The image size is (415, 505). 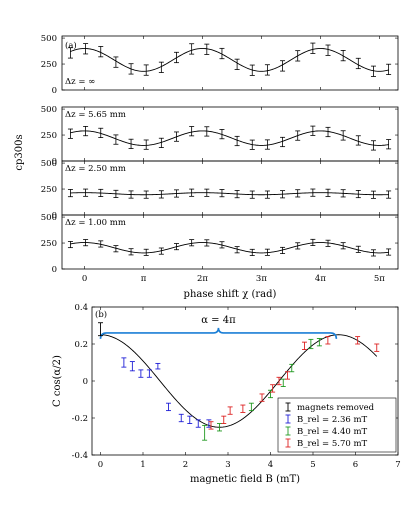 I want to click on x-tick-label: 0, so click(x=100, y=465).